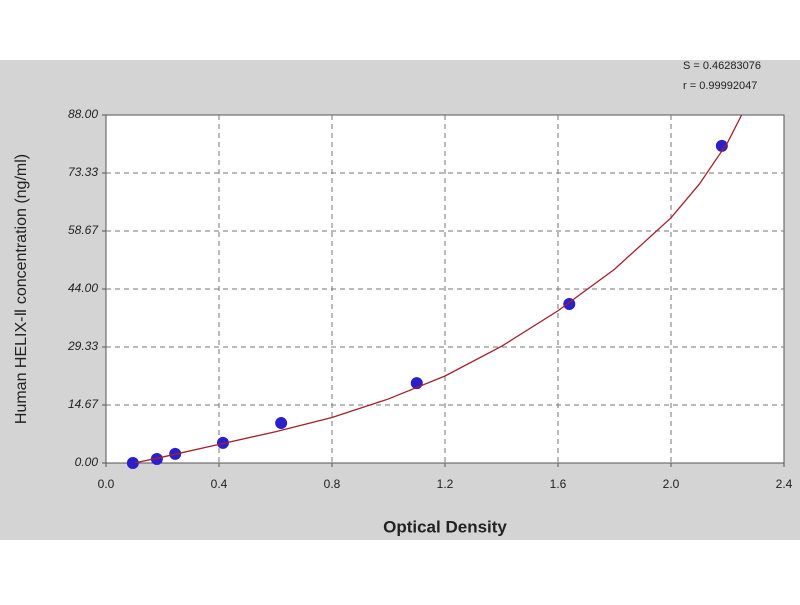 Image resolution: width=800 pixels, height=605 pixels. What do you see at coordinates (87, 462) in the screenshot?
I see `y-tick-label: 0.00` at bounding box center [87, 462].